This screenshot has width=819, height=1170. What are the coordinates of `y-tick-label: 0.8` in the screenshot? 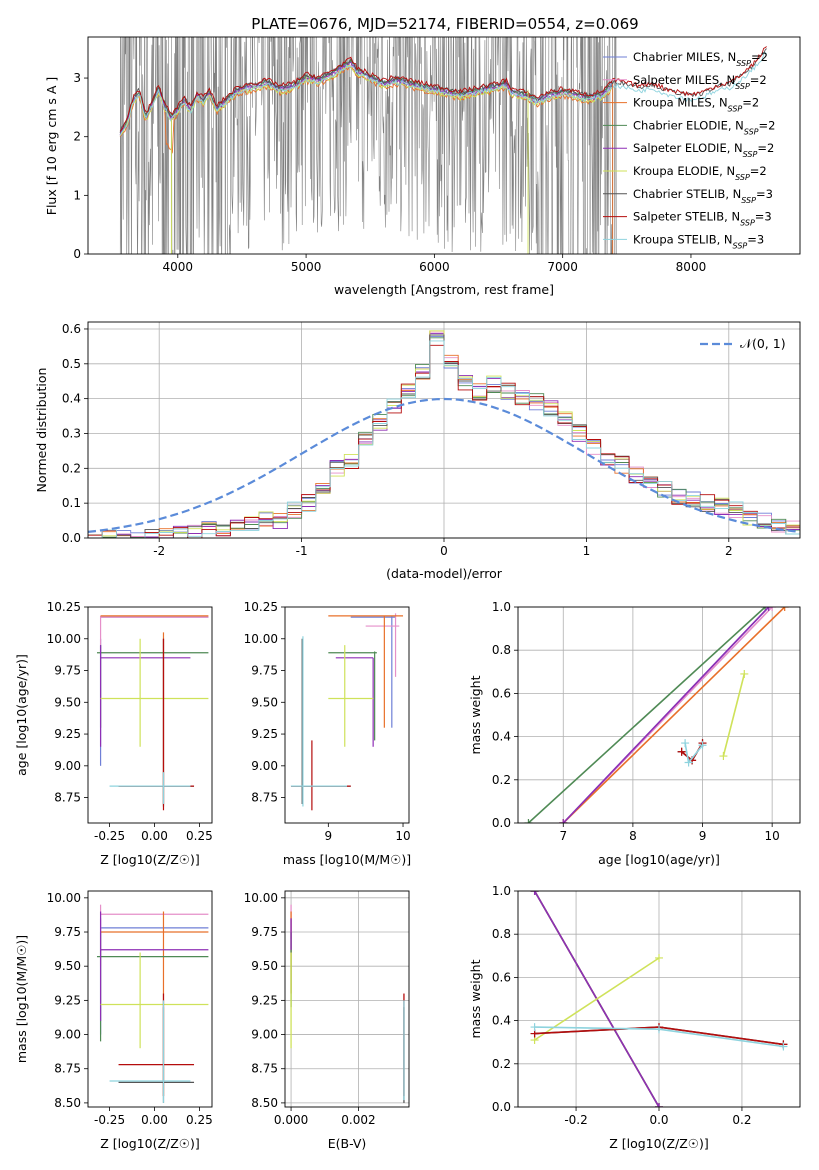 It's located at (501, 650).